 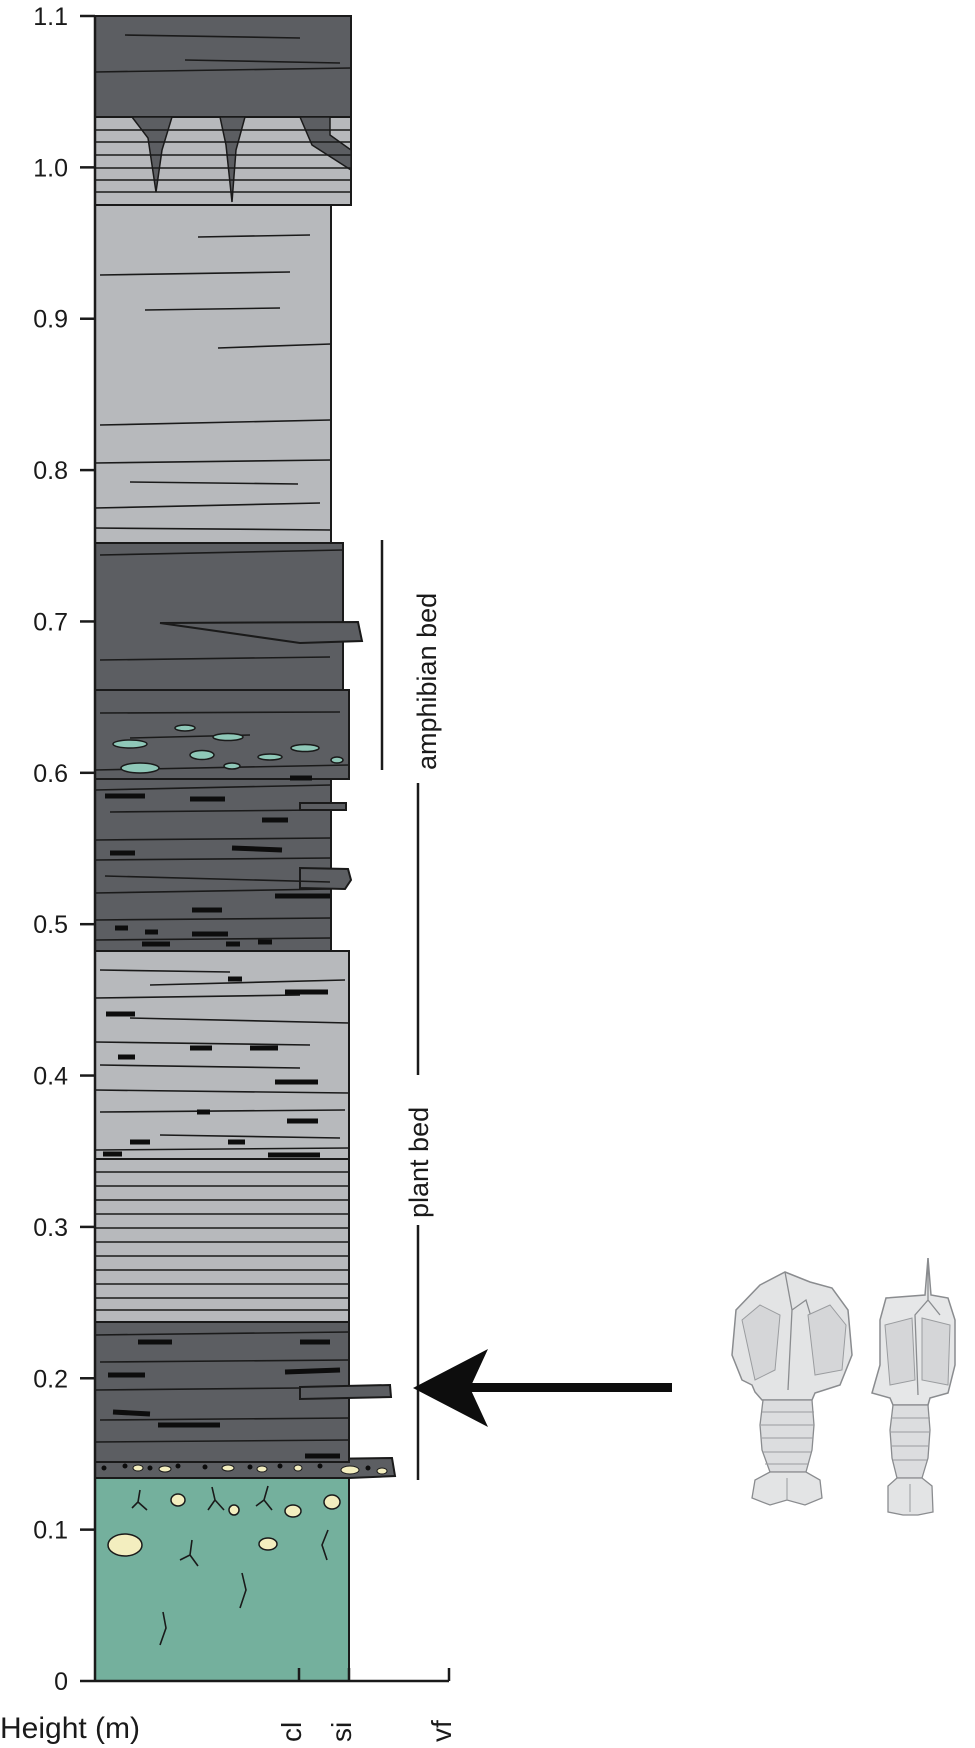 What do you see at coordinates (913, 1386) in the screenshot?
I see `fossil-specimen-right` at bounding box center [913, 1386].